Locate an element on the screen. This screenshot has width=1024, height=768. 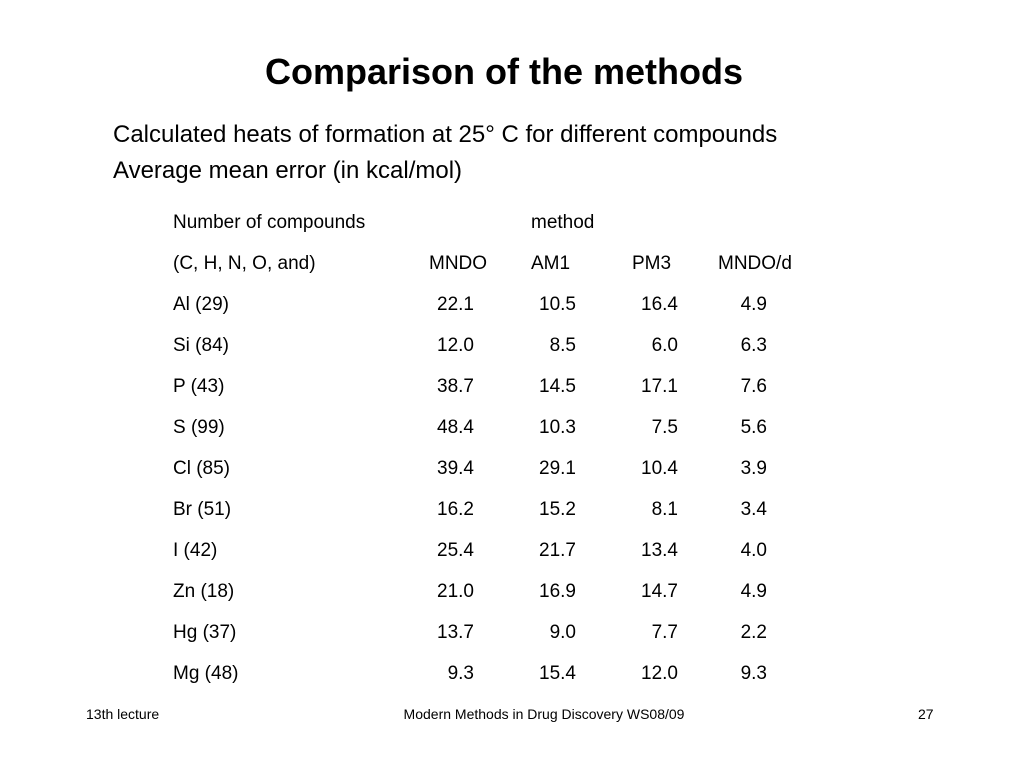
am1-cell: 29.1 is located at coordinates (557, 468).